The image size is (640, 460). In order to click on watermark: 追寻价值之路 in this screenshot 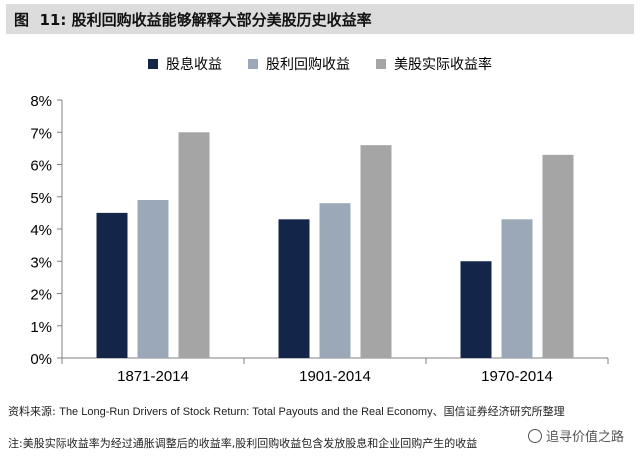, I will do `click(575, 435)`.